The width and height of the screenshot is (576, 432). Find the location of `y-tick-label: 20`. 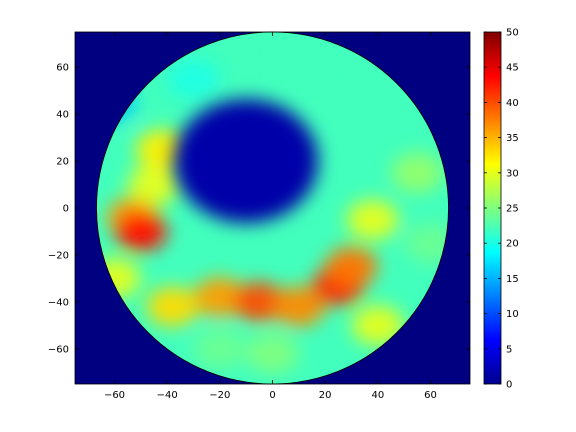

y-tick-label: 20 is located at coordinates (62, 162).